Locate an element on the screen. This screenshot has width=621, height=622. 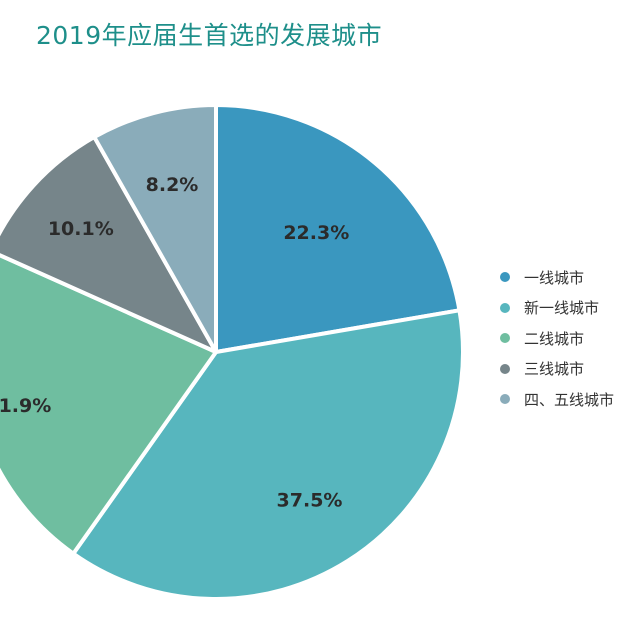
legend-item: 一线城市 is located at coordinates (560, 277).